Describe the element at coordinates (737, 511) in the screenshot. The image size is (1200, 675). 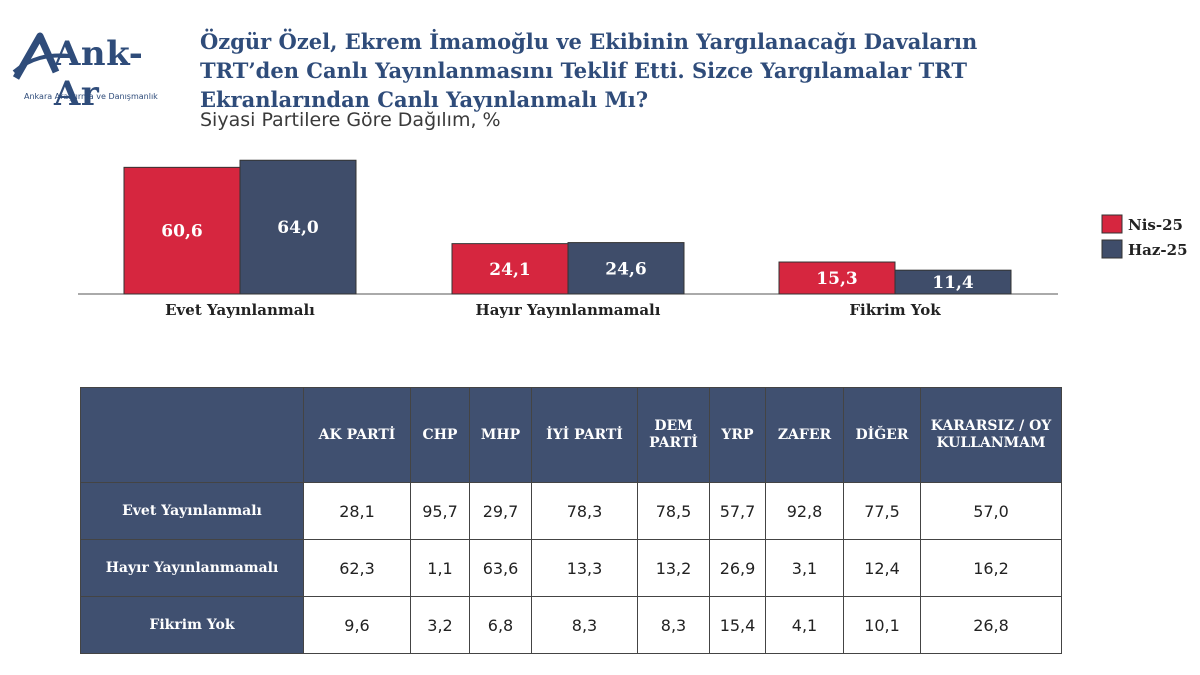
I see `table-cell: 57,7` at that location.